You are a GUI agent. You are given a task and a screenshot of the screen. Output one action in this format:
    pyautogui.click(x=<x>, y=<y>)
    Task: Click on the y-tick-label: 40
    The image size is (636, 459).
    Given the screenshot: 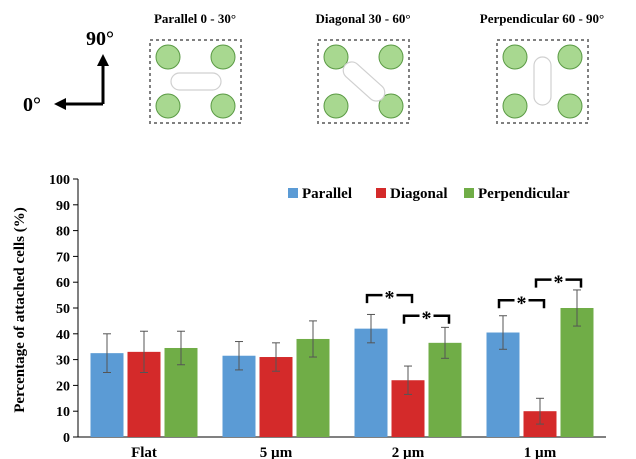 What is the action you would take?
    pyautogui.click(x=63, y=335)
    